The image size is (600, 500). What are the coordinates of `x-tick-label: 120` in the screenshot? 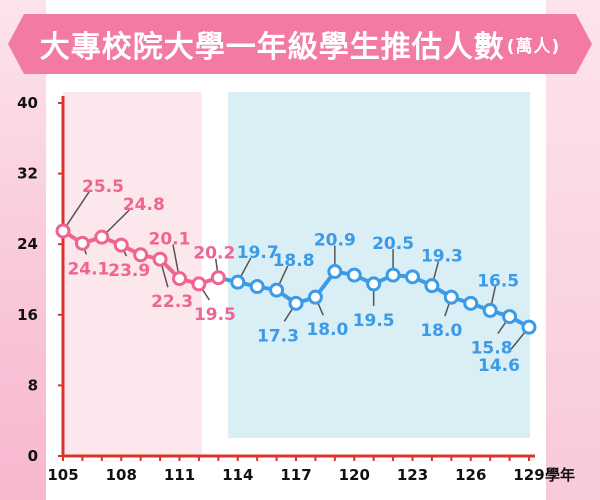 It's located at (354, 475).